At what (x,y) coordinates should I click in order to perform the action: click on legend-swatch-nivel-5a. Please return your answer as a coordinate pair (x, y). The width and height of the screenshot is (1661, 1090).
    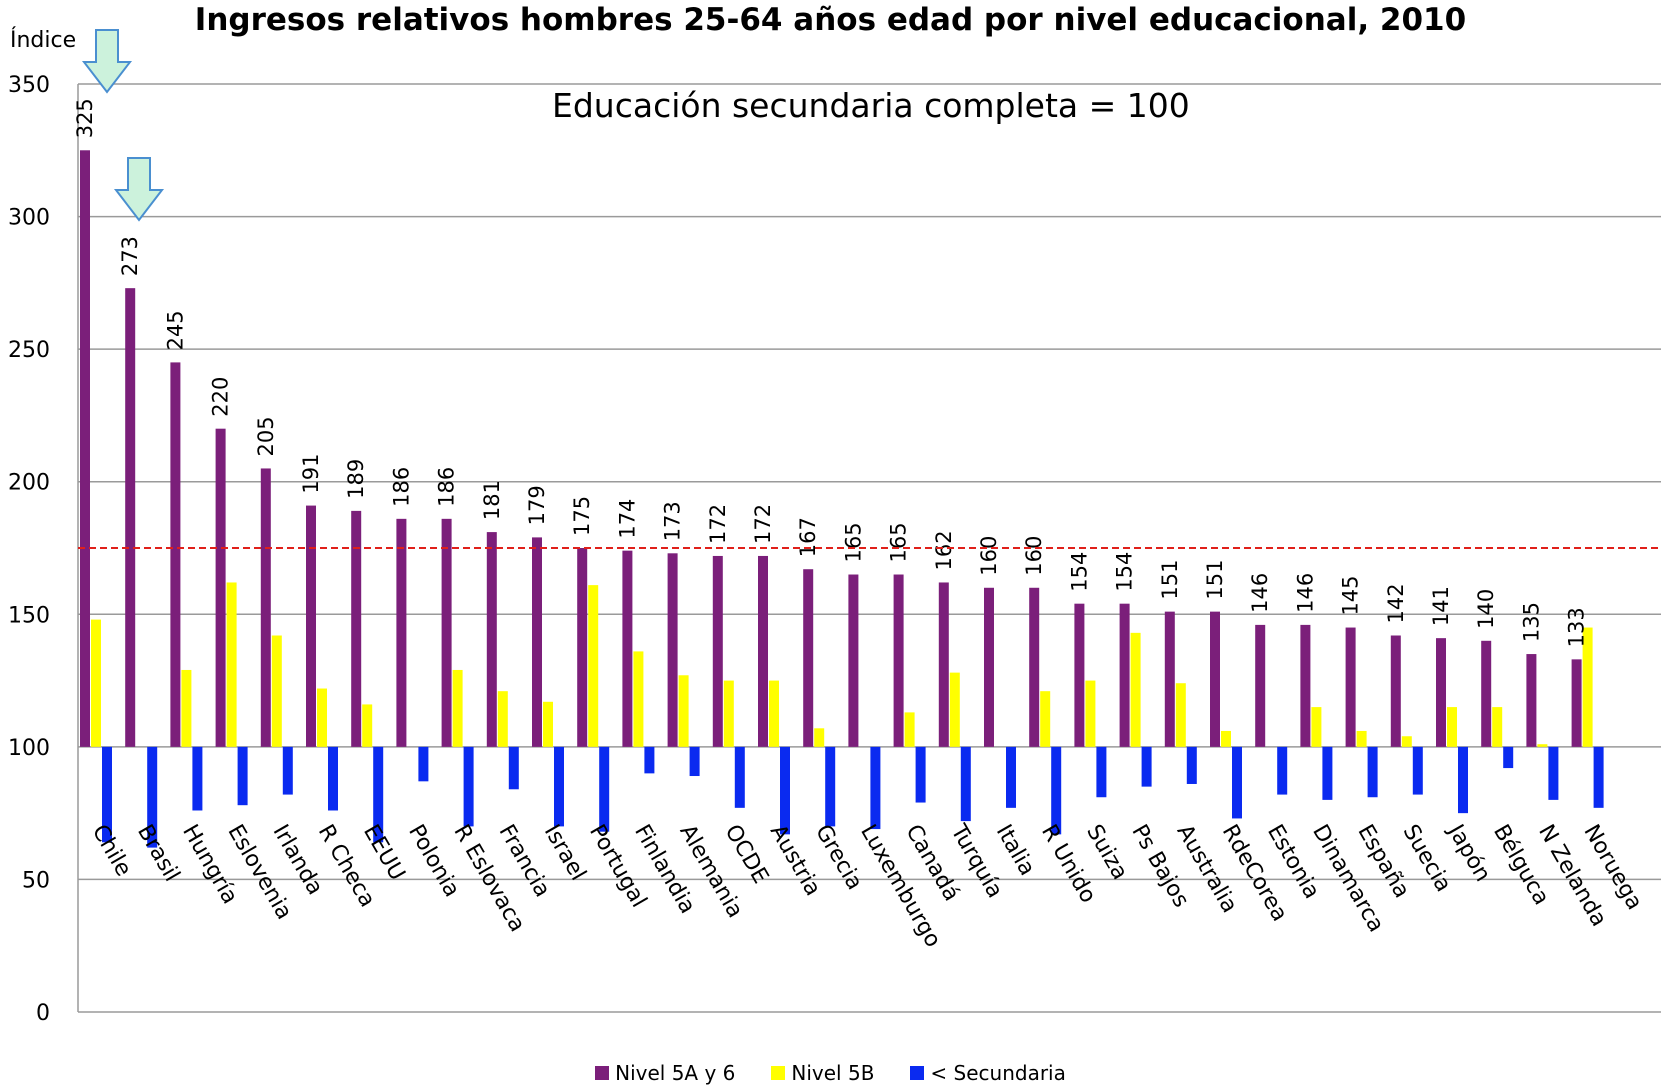
    Looking at the image, I should click on (602, 1073).